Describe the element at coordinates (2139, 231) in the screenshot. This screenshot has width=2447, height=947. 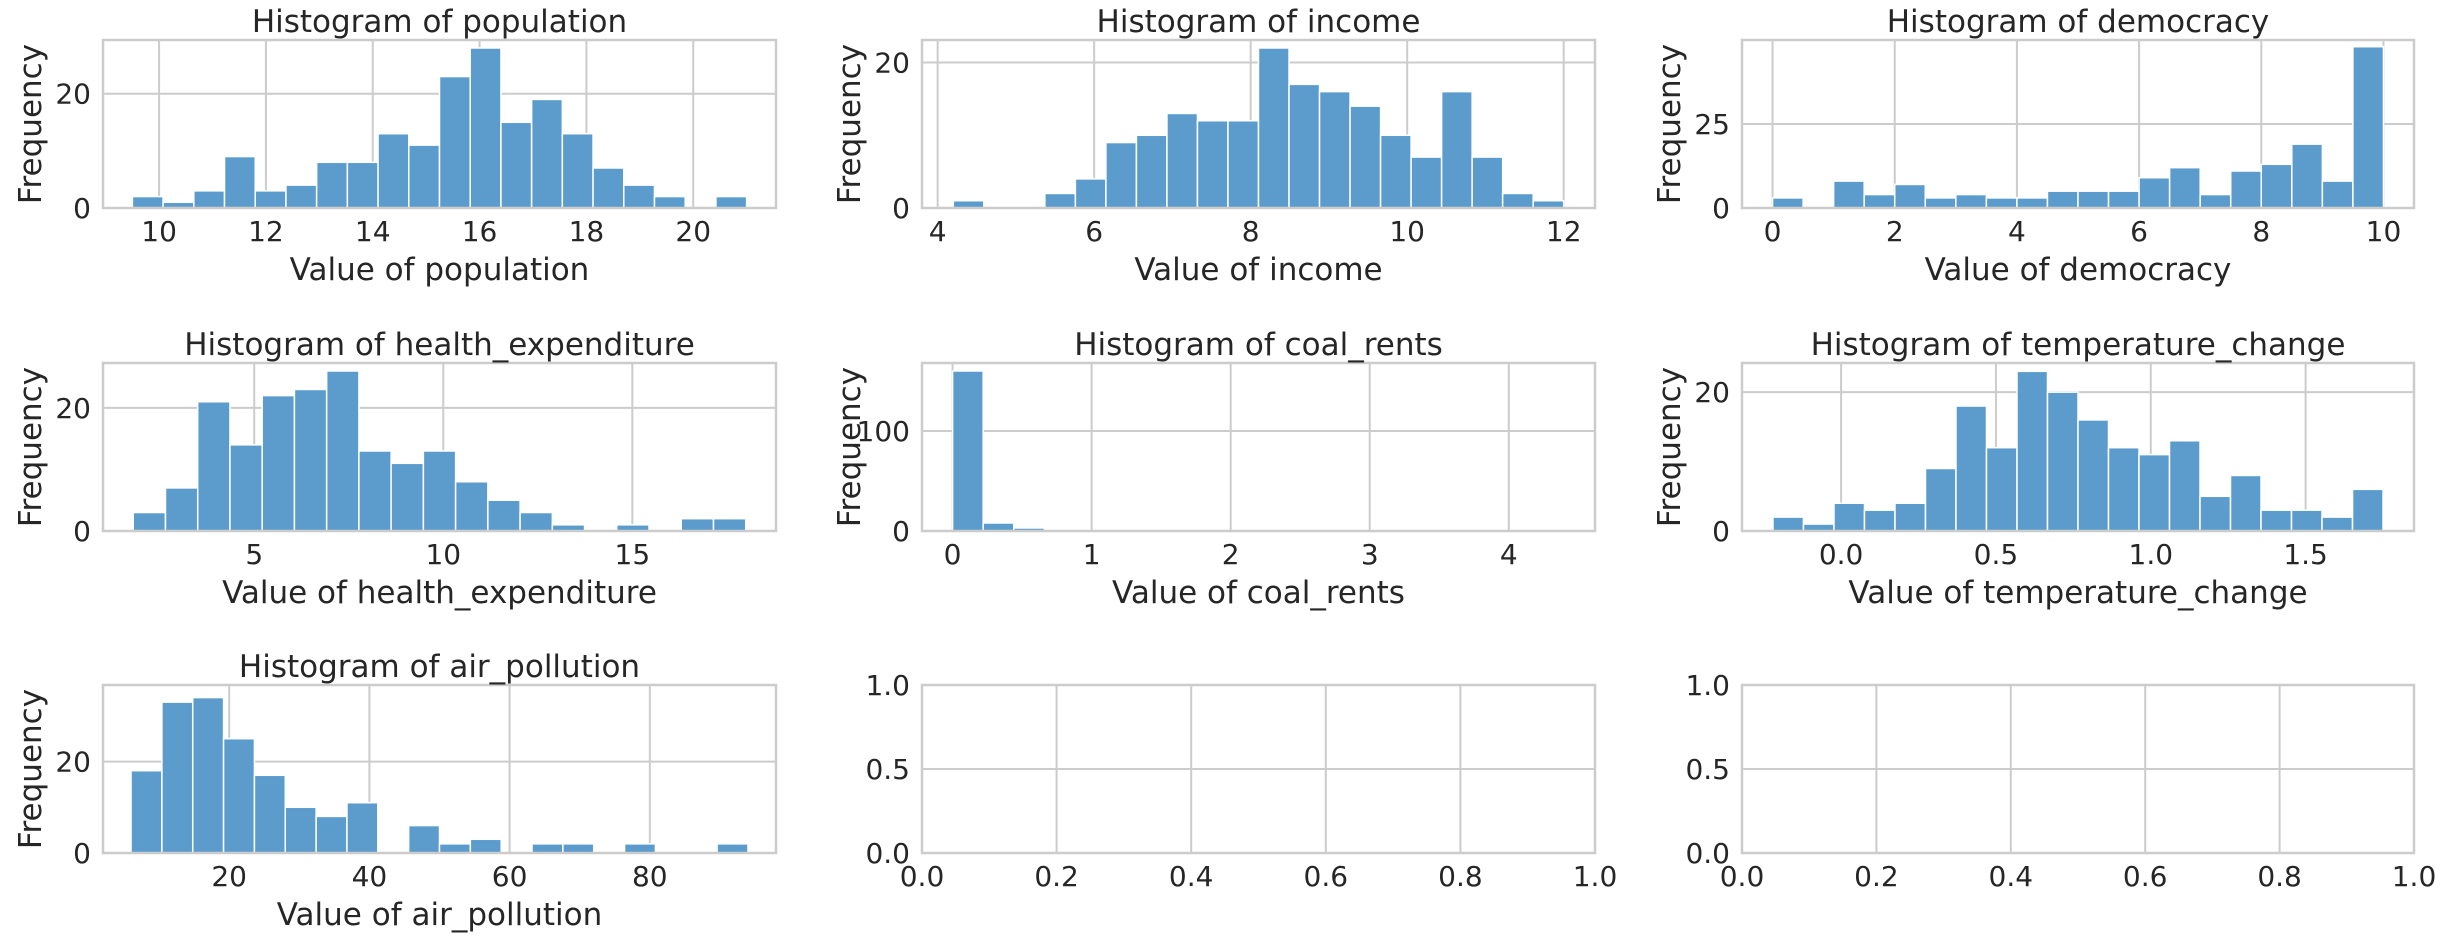
I see `x-tick-label: 6` at that location.